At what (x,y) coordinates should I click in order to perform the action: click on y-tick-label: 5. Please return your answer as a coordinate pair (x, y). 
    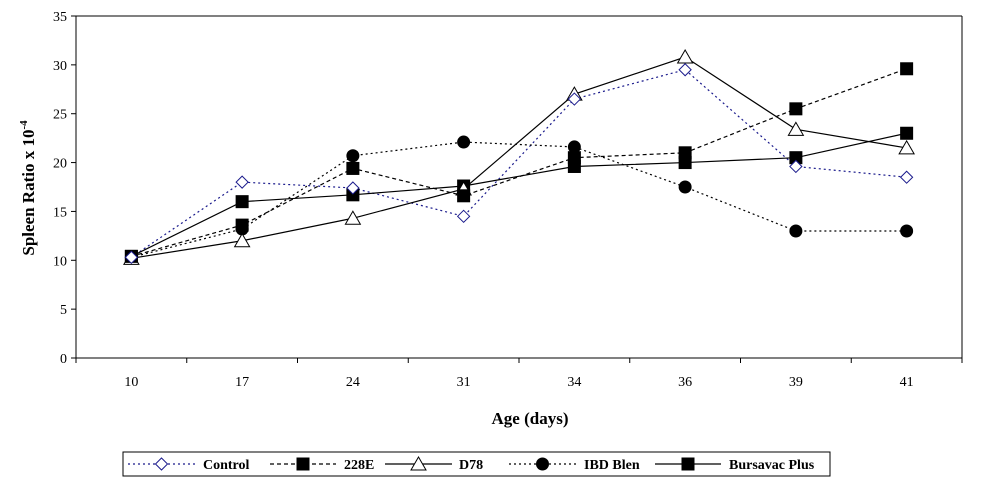
    Looking at the image, I should click on (63, 310).